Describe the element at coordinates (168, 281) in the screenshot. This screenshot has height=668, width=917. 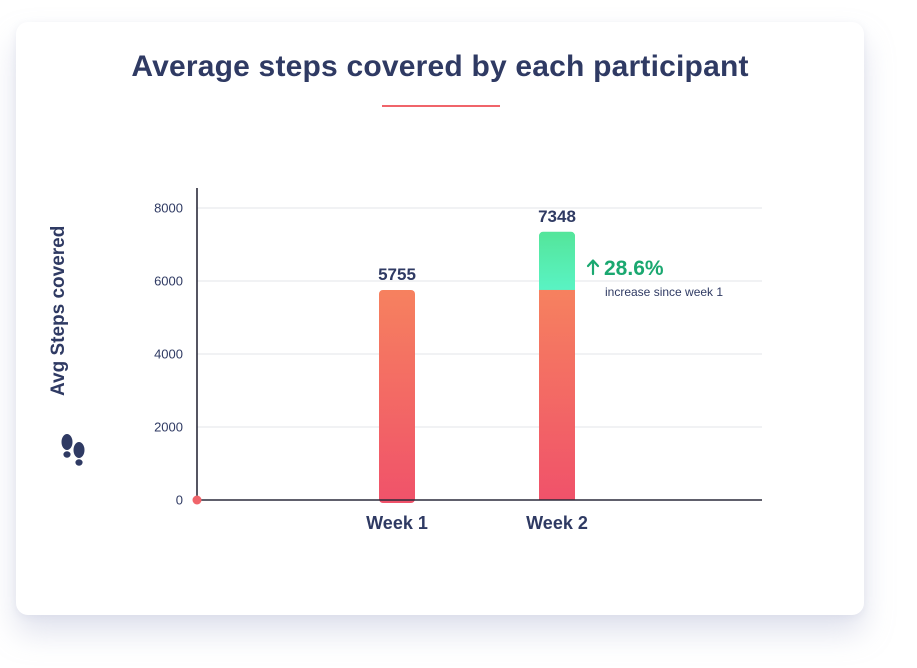
I see `y-tick-label: 6000` at that location.